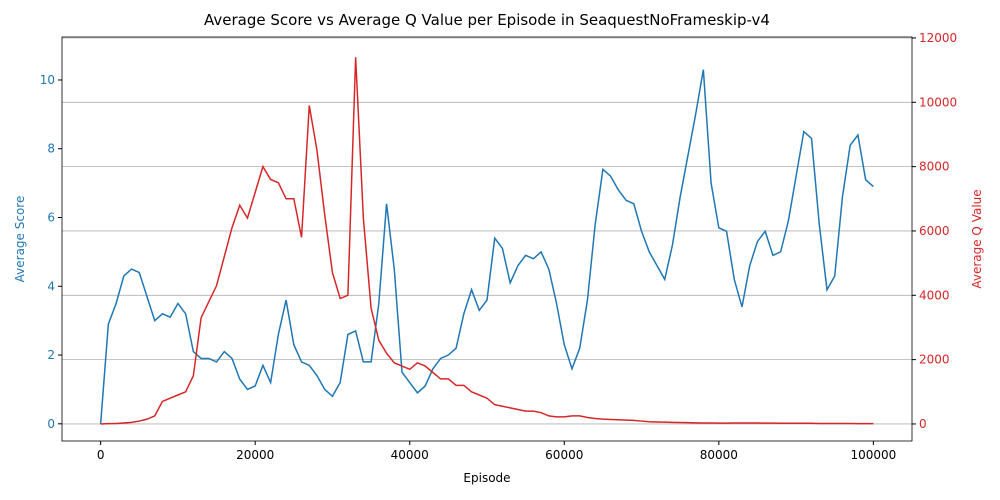  Describe the element at coordinates (934, 360) in the screenshot. I see `y2-tick-label: 2000` at that location.